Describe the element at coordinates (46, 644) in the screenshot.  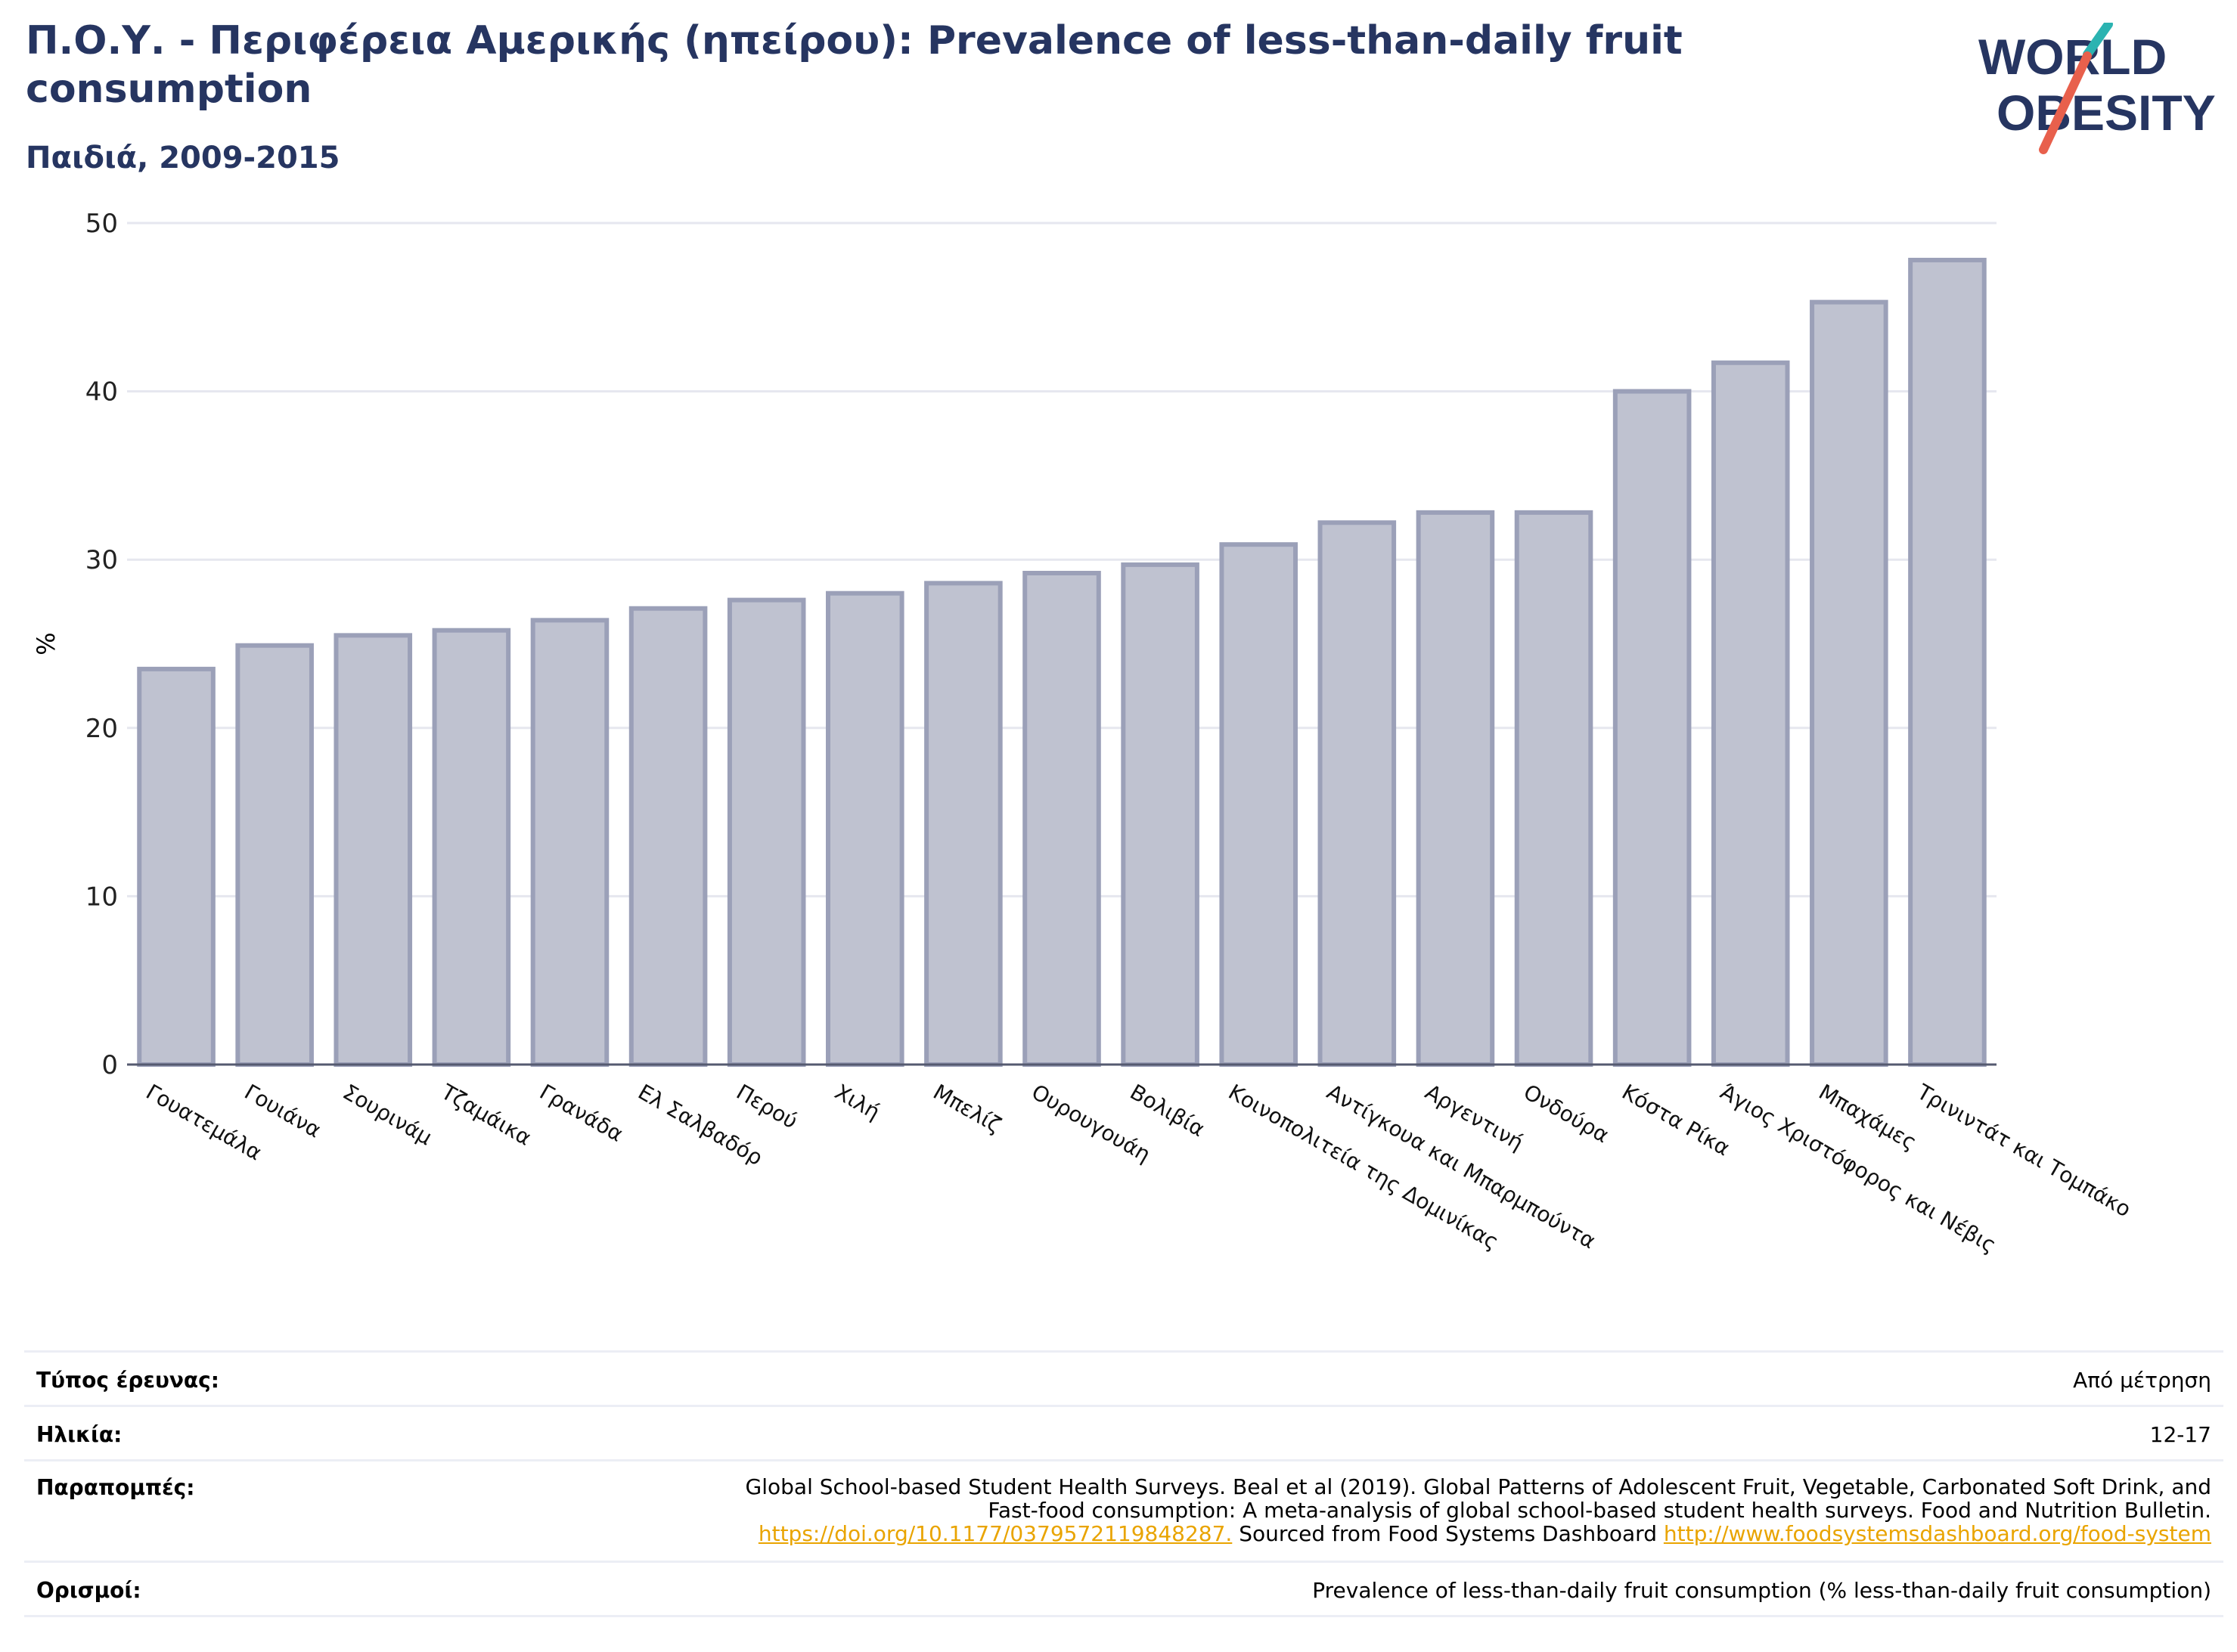
I see `y-axis-label: %` at that location.